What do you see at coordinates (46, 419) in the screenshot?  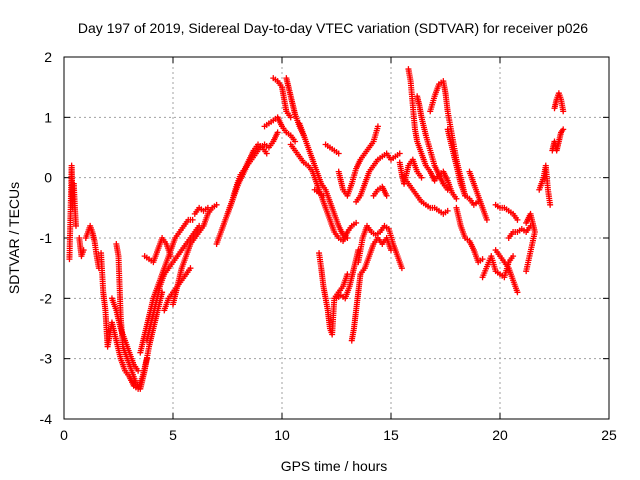 I see `y-tick-label: -4` at bounding box center [46, 419].